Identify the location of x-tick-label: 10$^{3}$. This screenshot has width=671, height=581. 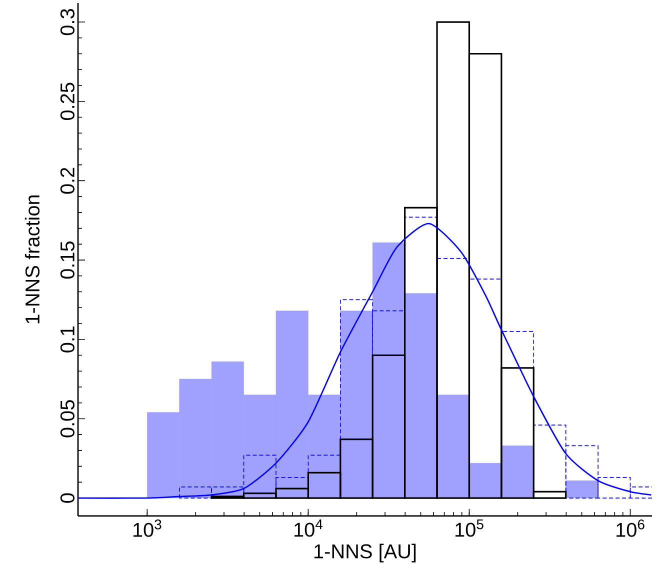
(147, 528).